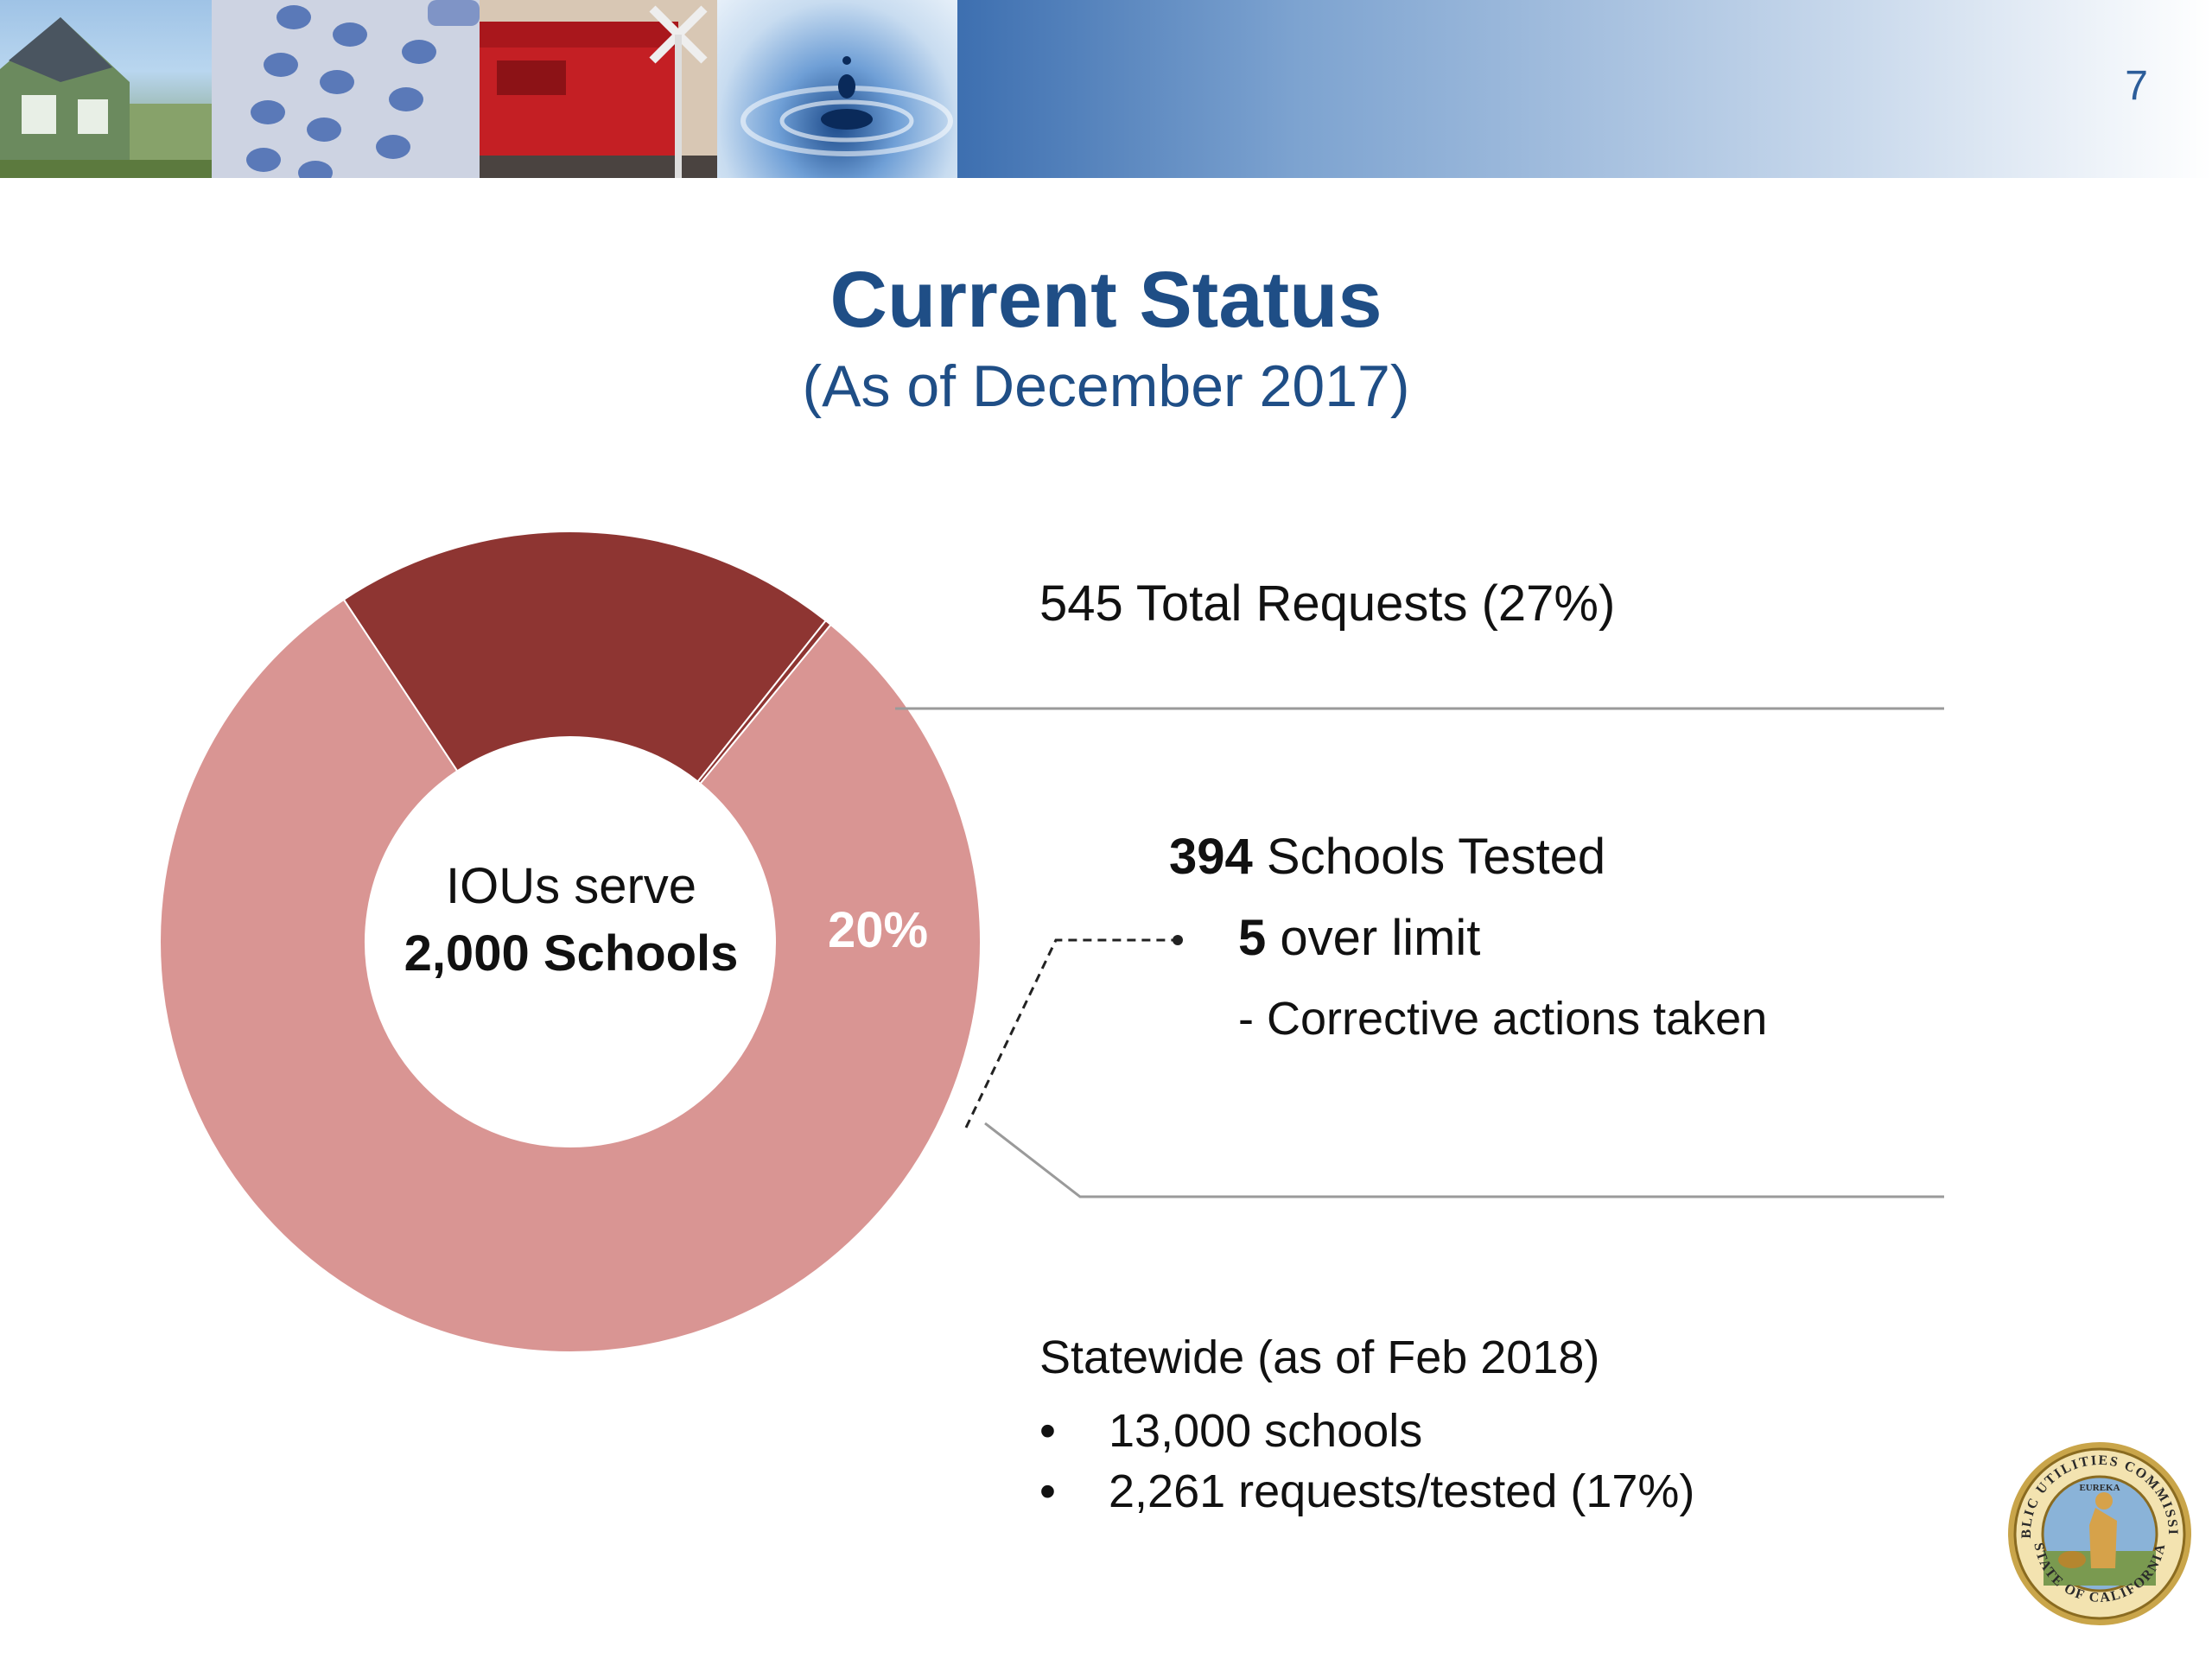 This screenshot has width=2212, height=1659. What do you see at coordinates (1373, 938) in the screenshot?
I see `over-limit-label: over limit` at bounding box center [1373, 938].